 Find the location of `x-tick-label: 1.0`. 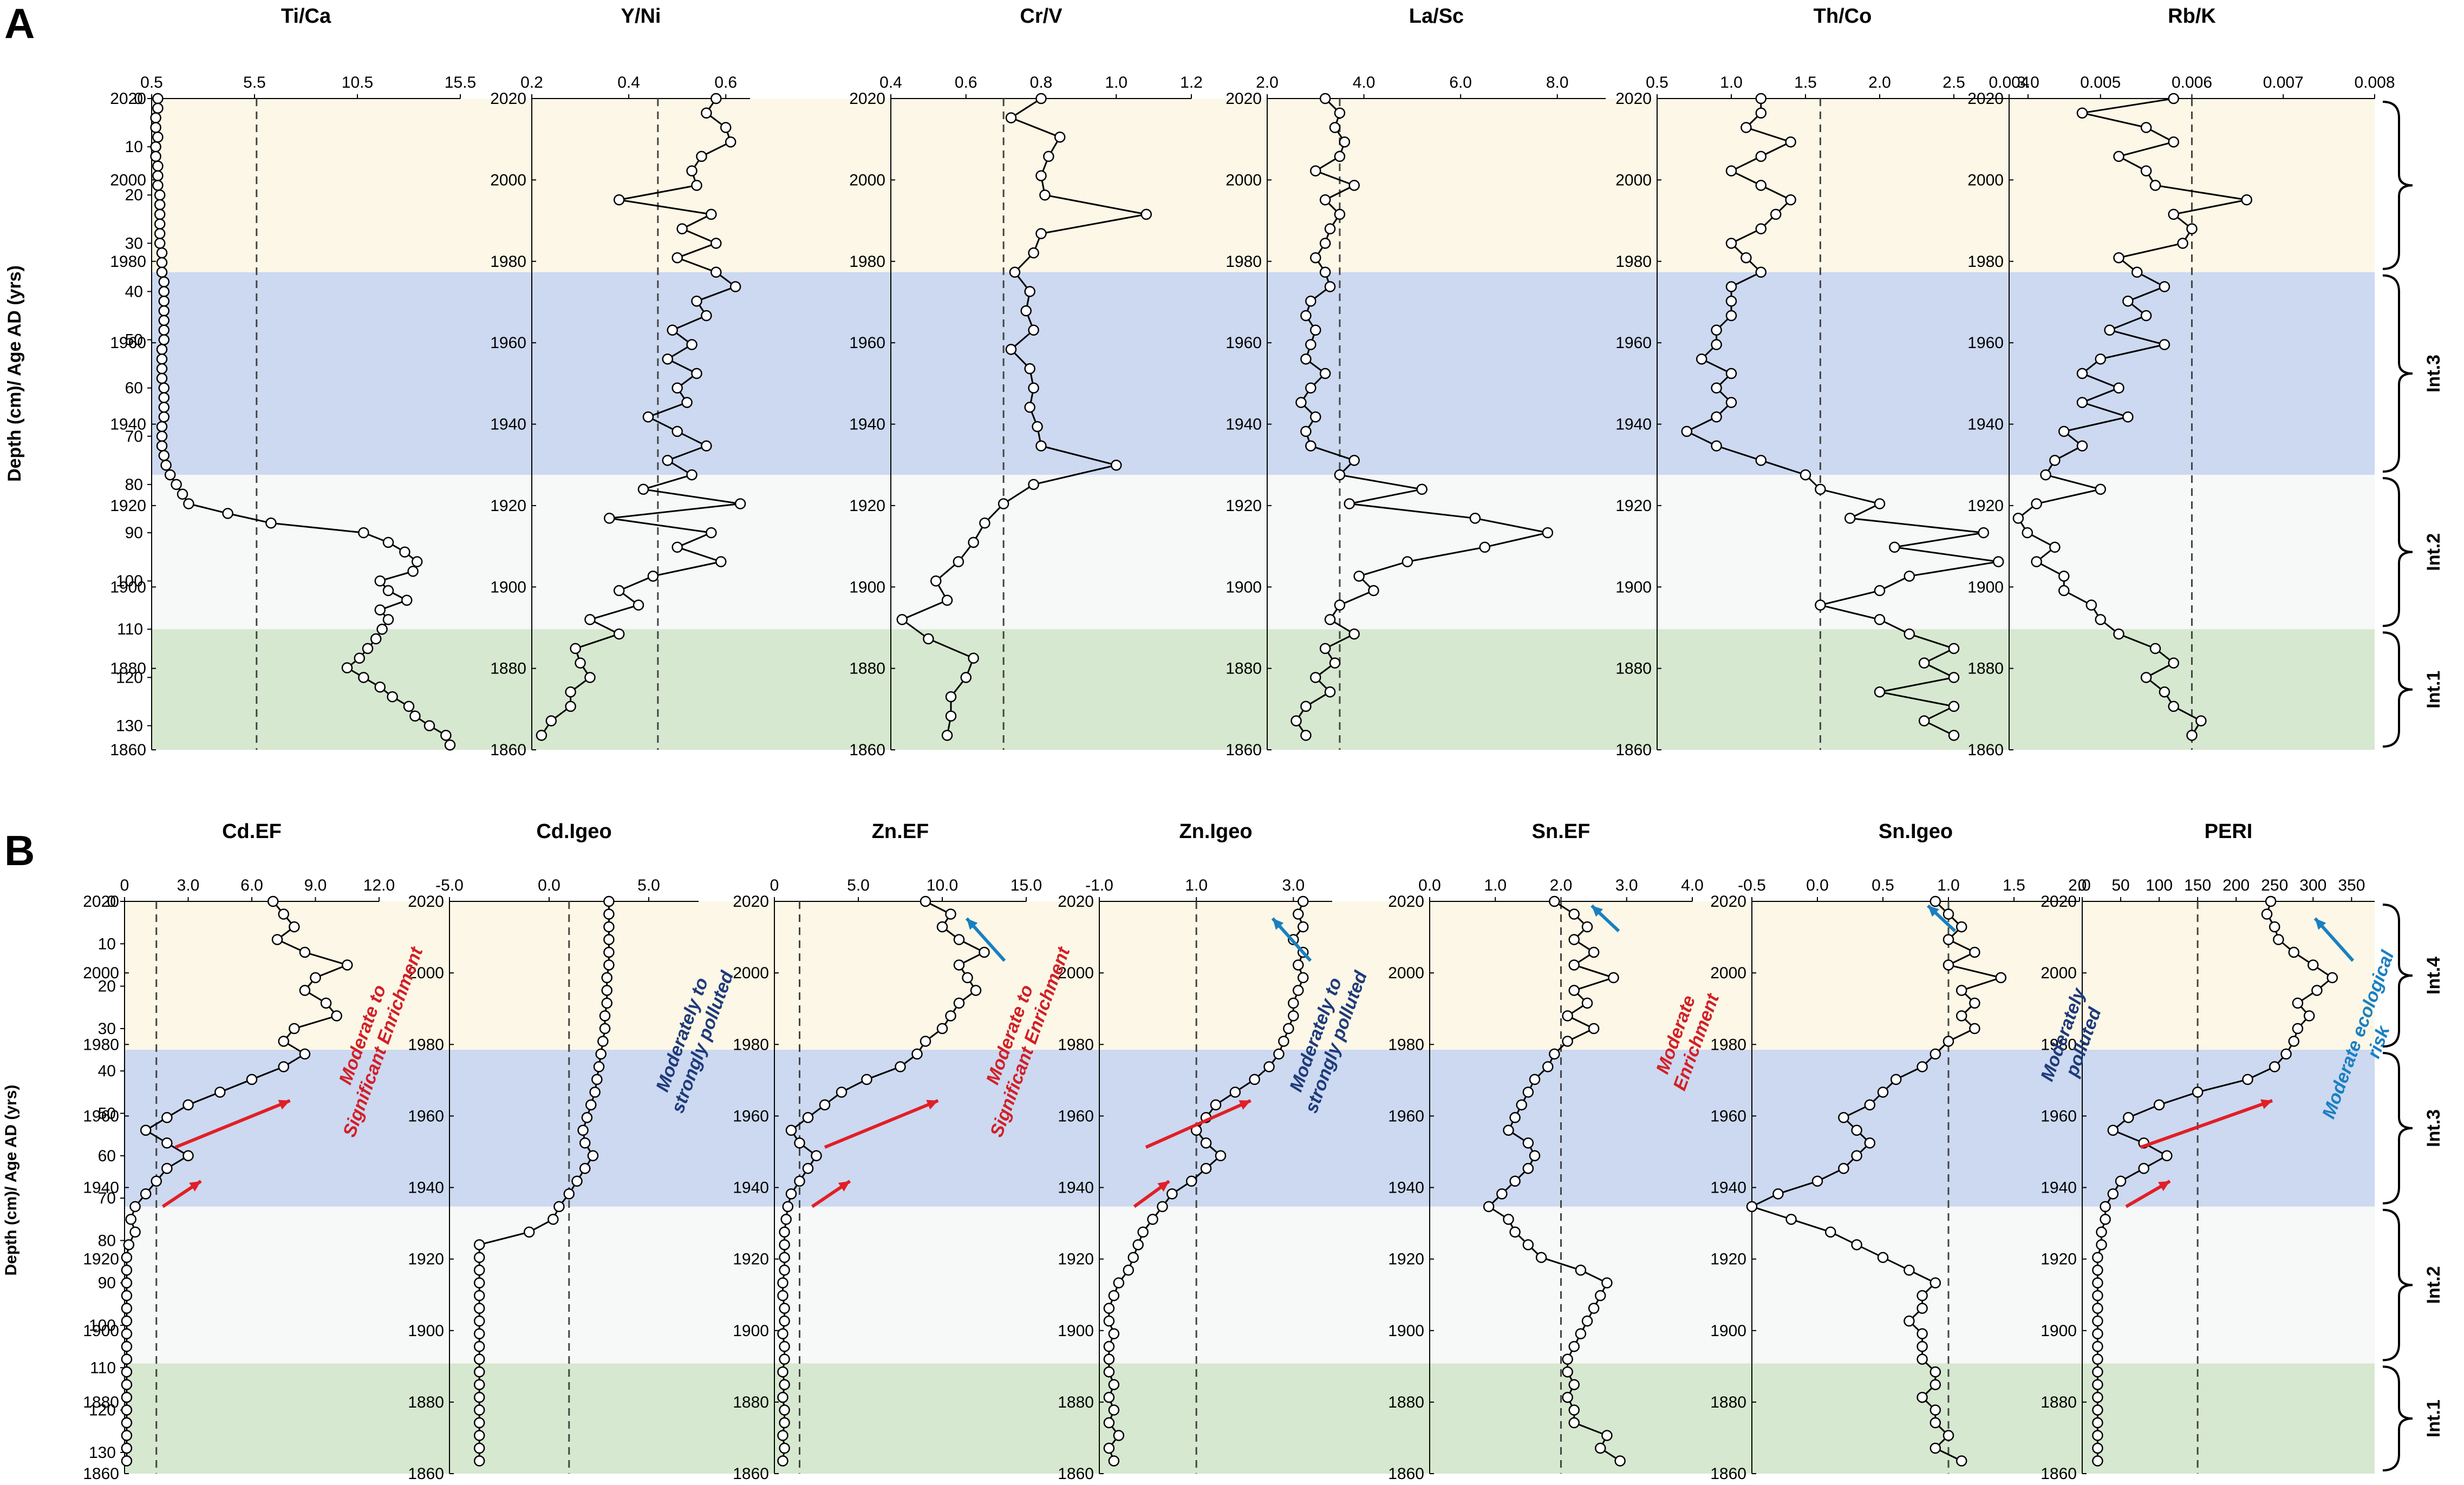

x-tick-label: 1.0 is located at coordinates (1948, 885).